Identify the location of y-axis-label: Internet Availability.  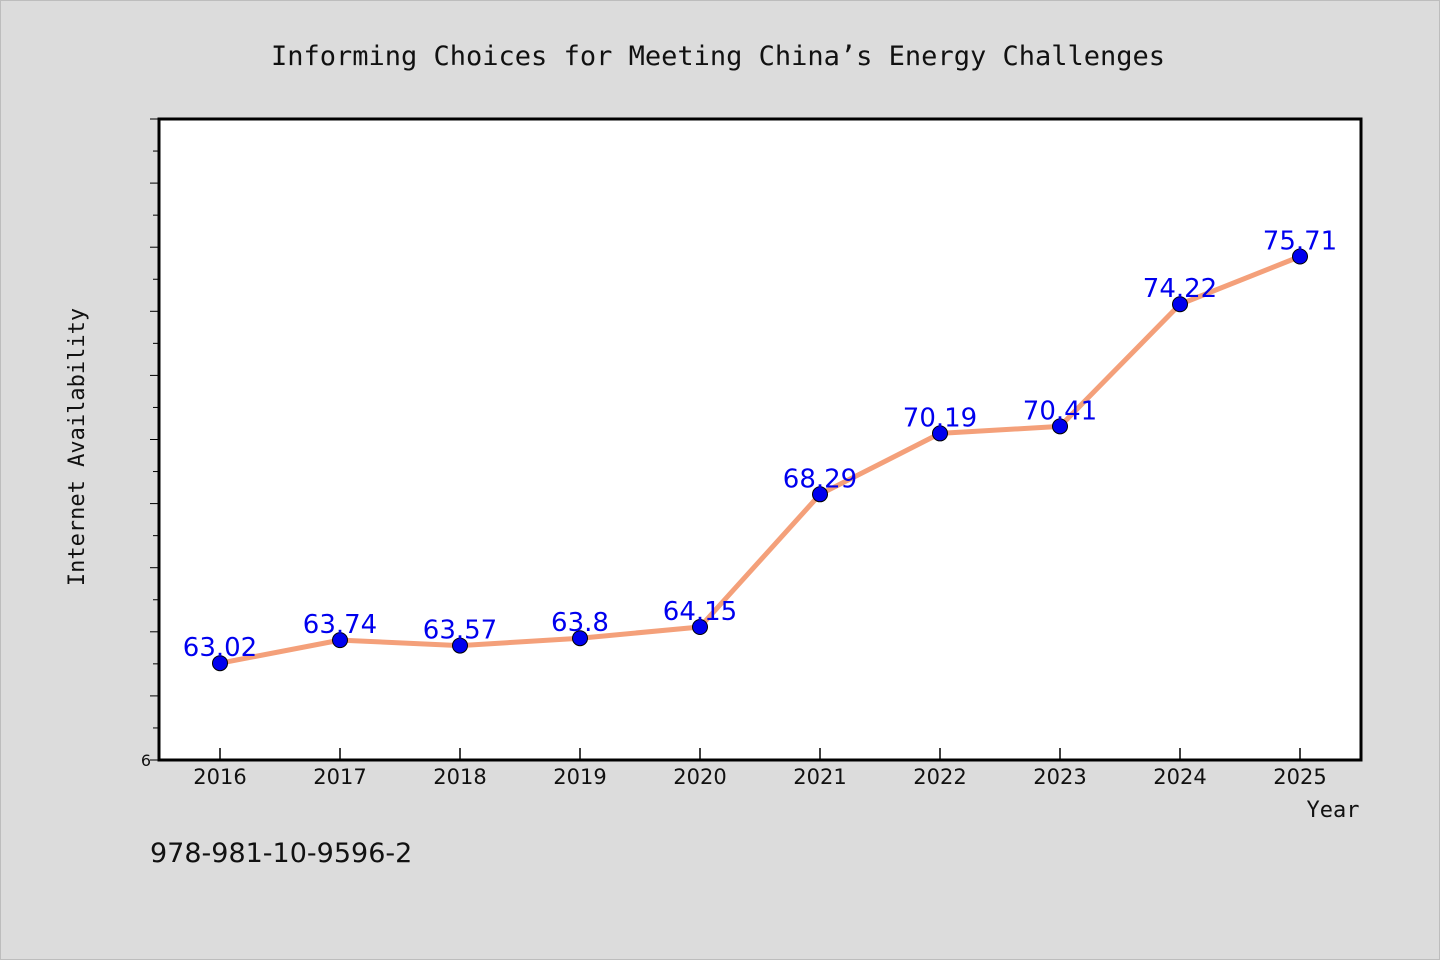
(77, 447).